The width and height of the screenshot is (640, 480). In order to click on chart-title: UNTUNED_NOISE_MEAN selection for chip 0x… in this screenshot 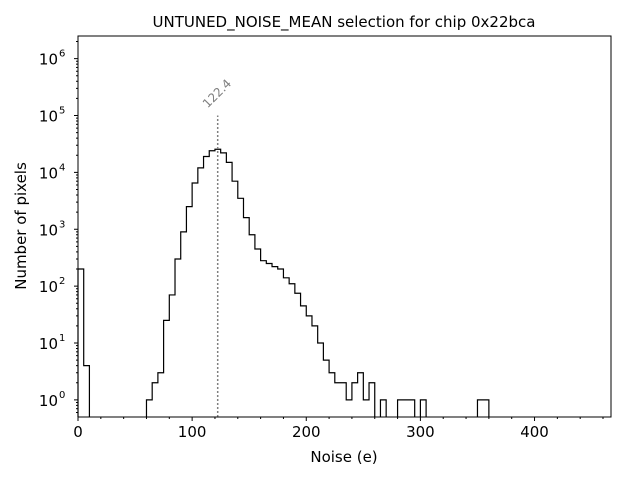, I will do `click(344, 22)`.